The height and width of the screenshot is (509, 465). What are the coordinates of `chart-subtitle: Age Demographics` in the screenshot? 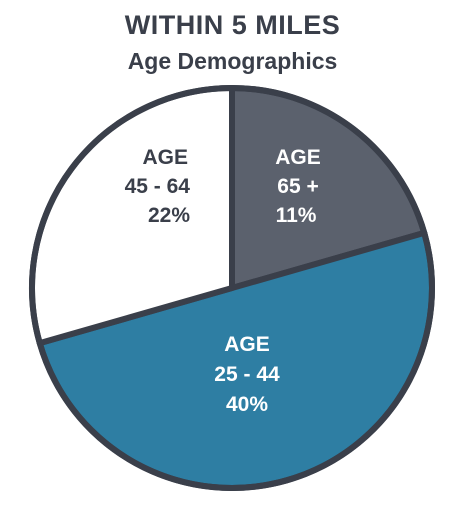 It's located at (232, 61).